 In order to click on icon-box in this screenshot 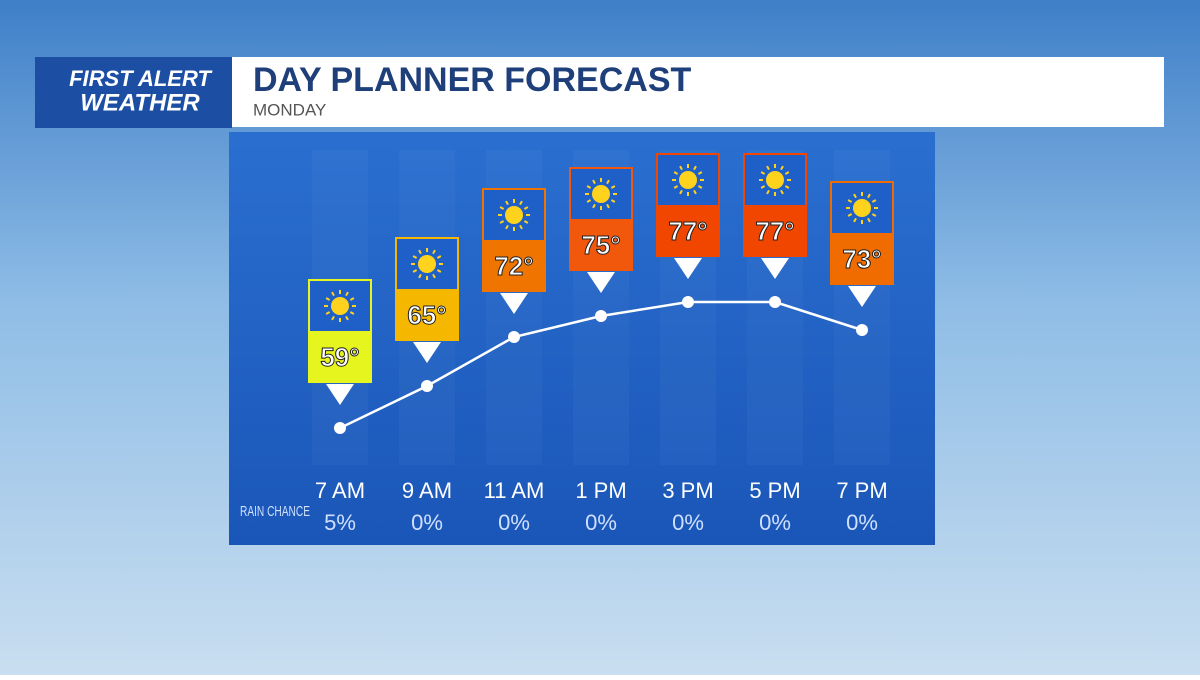, I will do `click(514, 215)`.